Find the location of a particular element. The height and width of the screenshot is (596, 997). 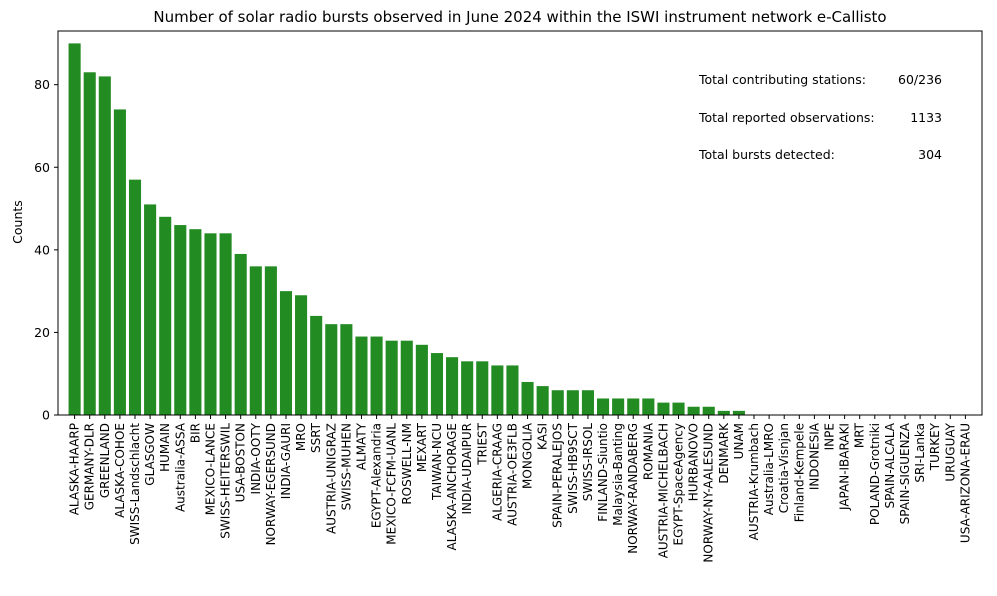

x-tick-label-56: SRI-Lanka is located at coordinates (920, 453).